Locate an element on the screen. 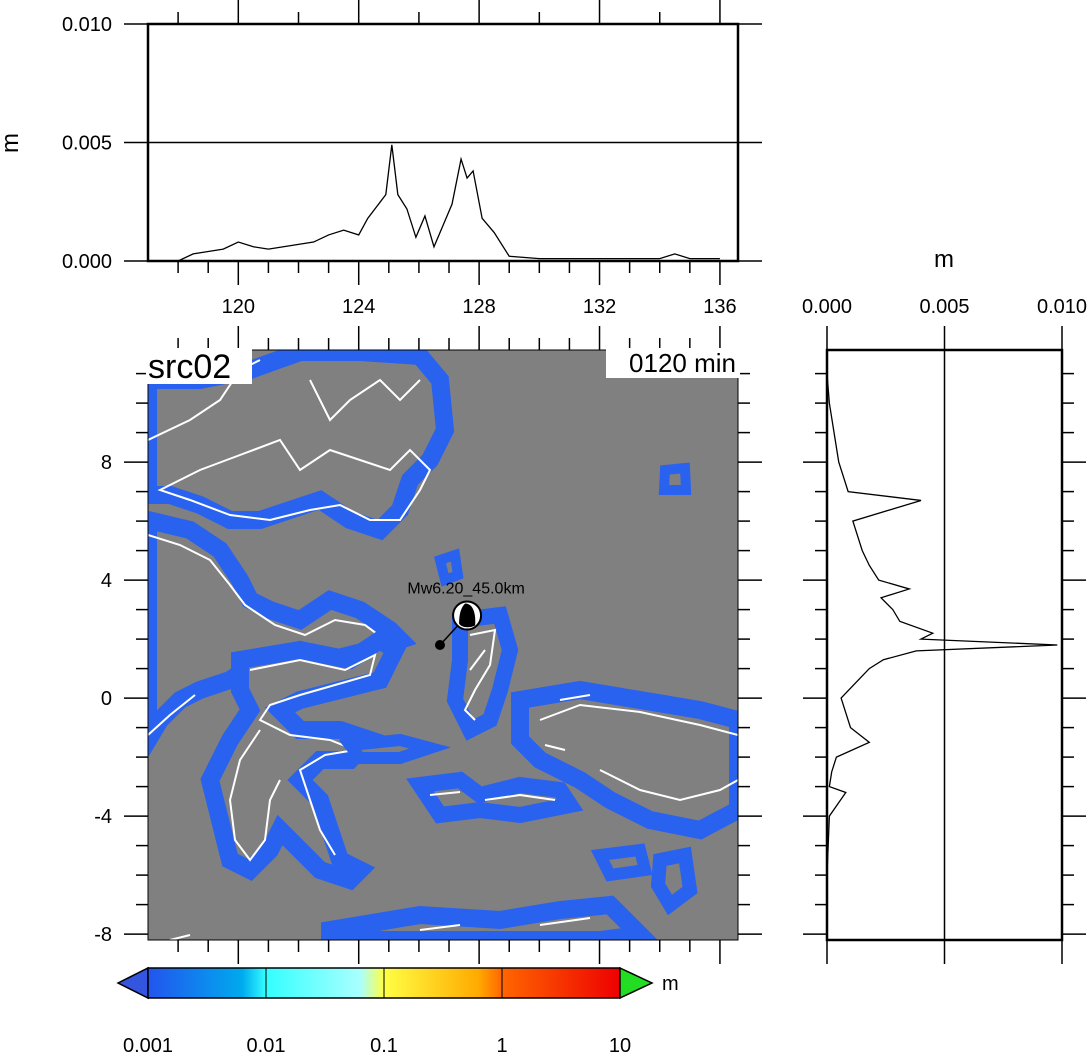  top-x-tick-label: 124 is located at coordinates (358, 307).